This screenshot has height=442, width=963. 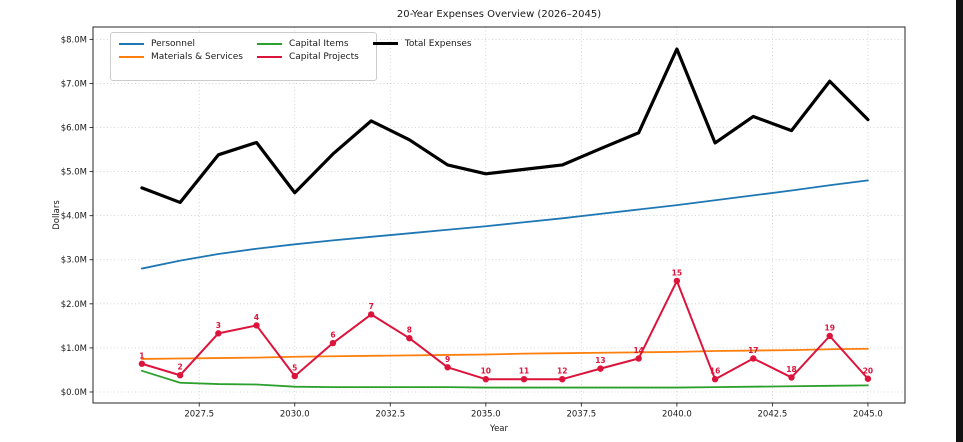 I want to click on y-tick-label: $2.0M, so click(x=74, y=305).